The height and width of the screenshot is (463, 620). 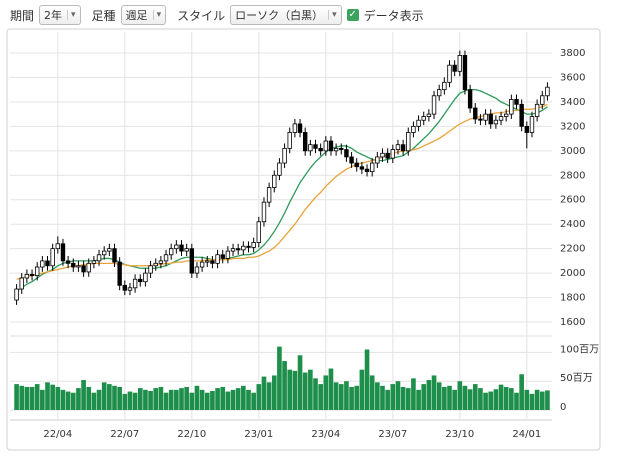 I want to click on x-tick-label: 23/10, so click(x=459, y=434).